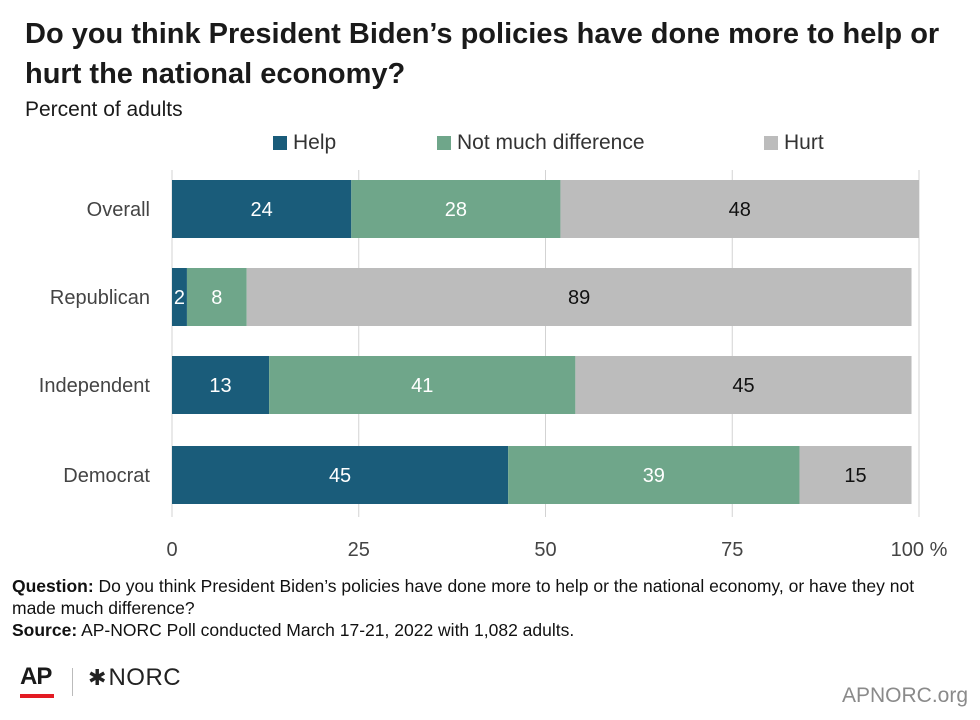 Image resolution: width=980 pixels, height=720 pixels. I want to click on data-label-hurt-republican: 89, so click(579, 298).